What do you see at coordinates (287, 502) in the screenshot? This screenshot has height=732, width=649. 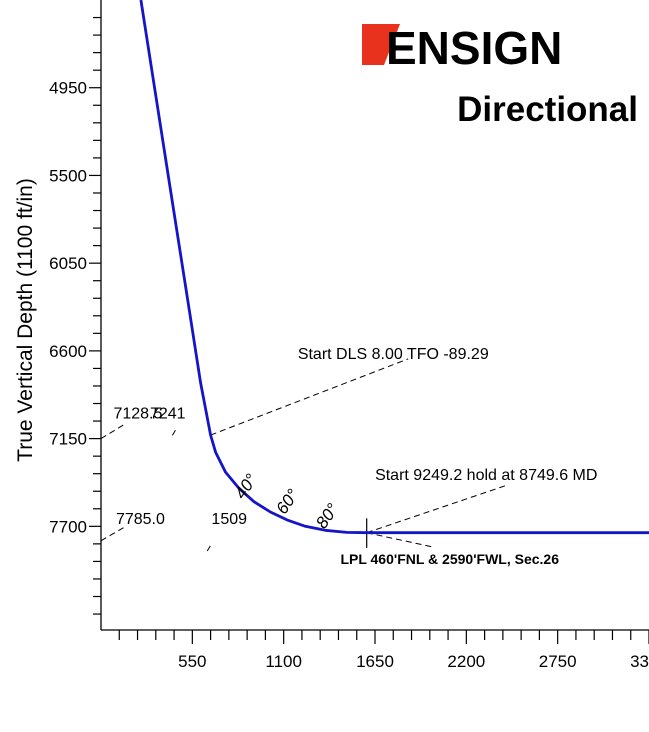 I see `inclination-label: 60°` at bounding box center [287, 502].